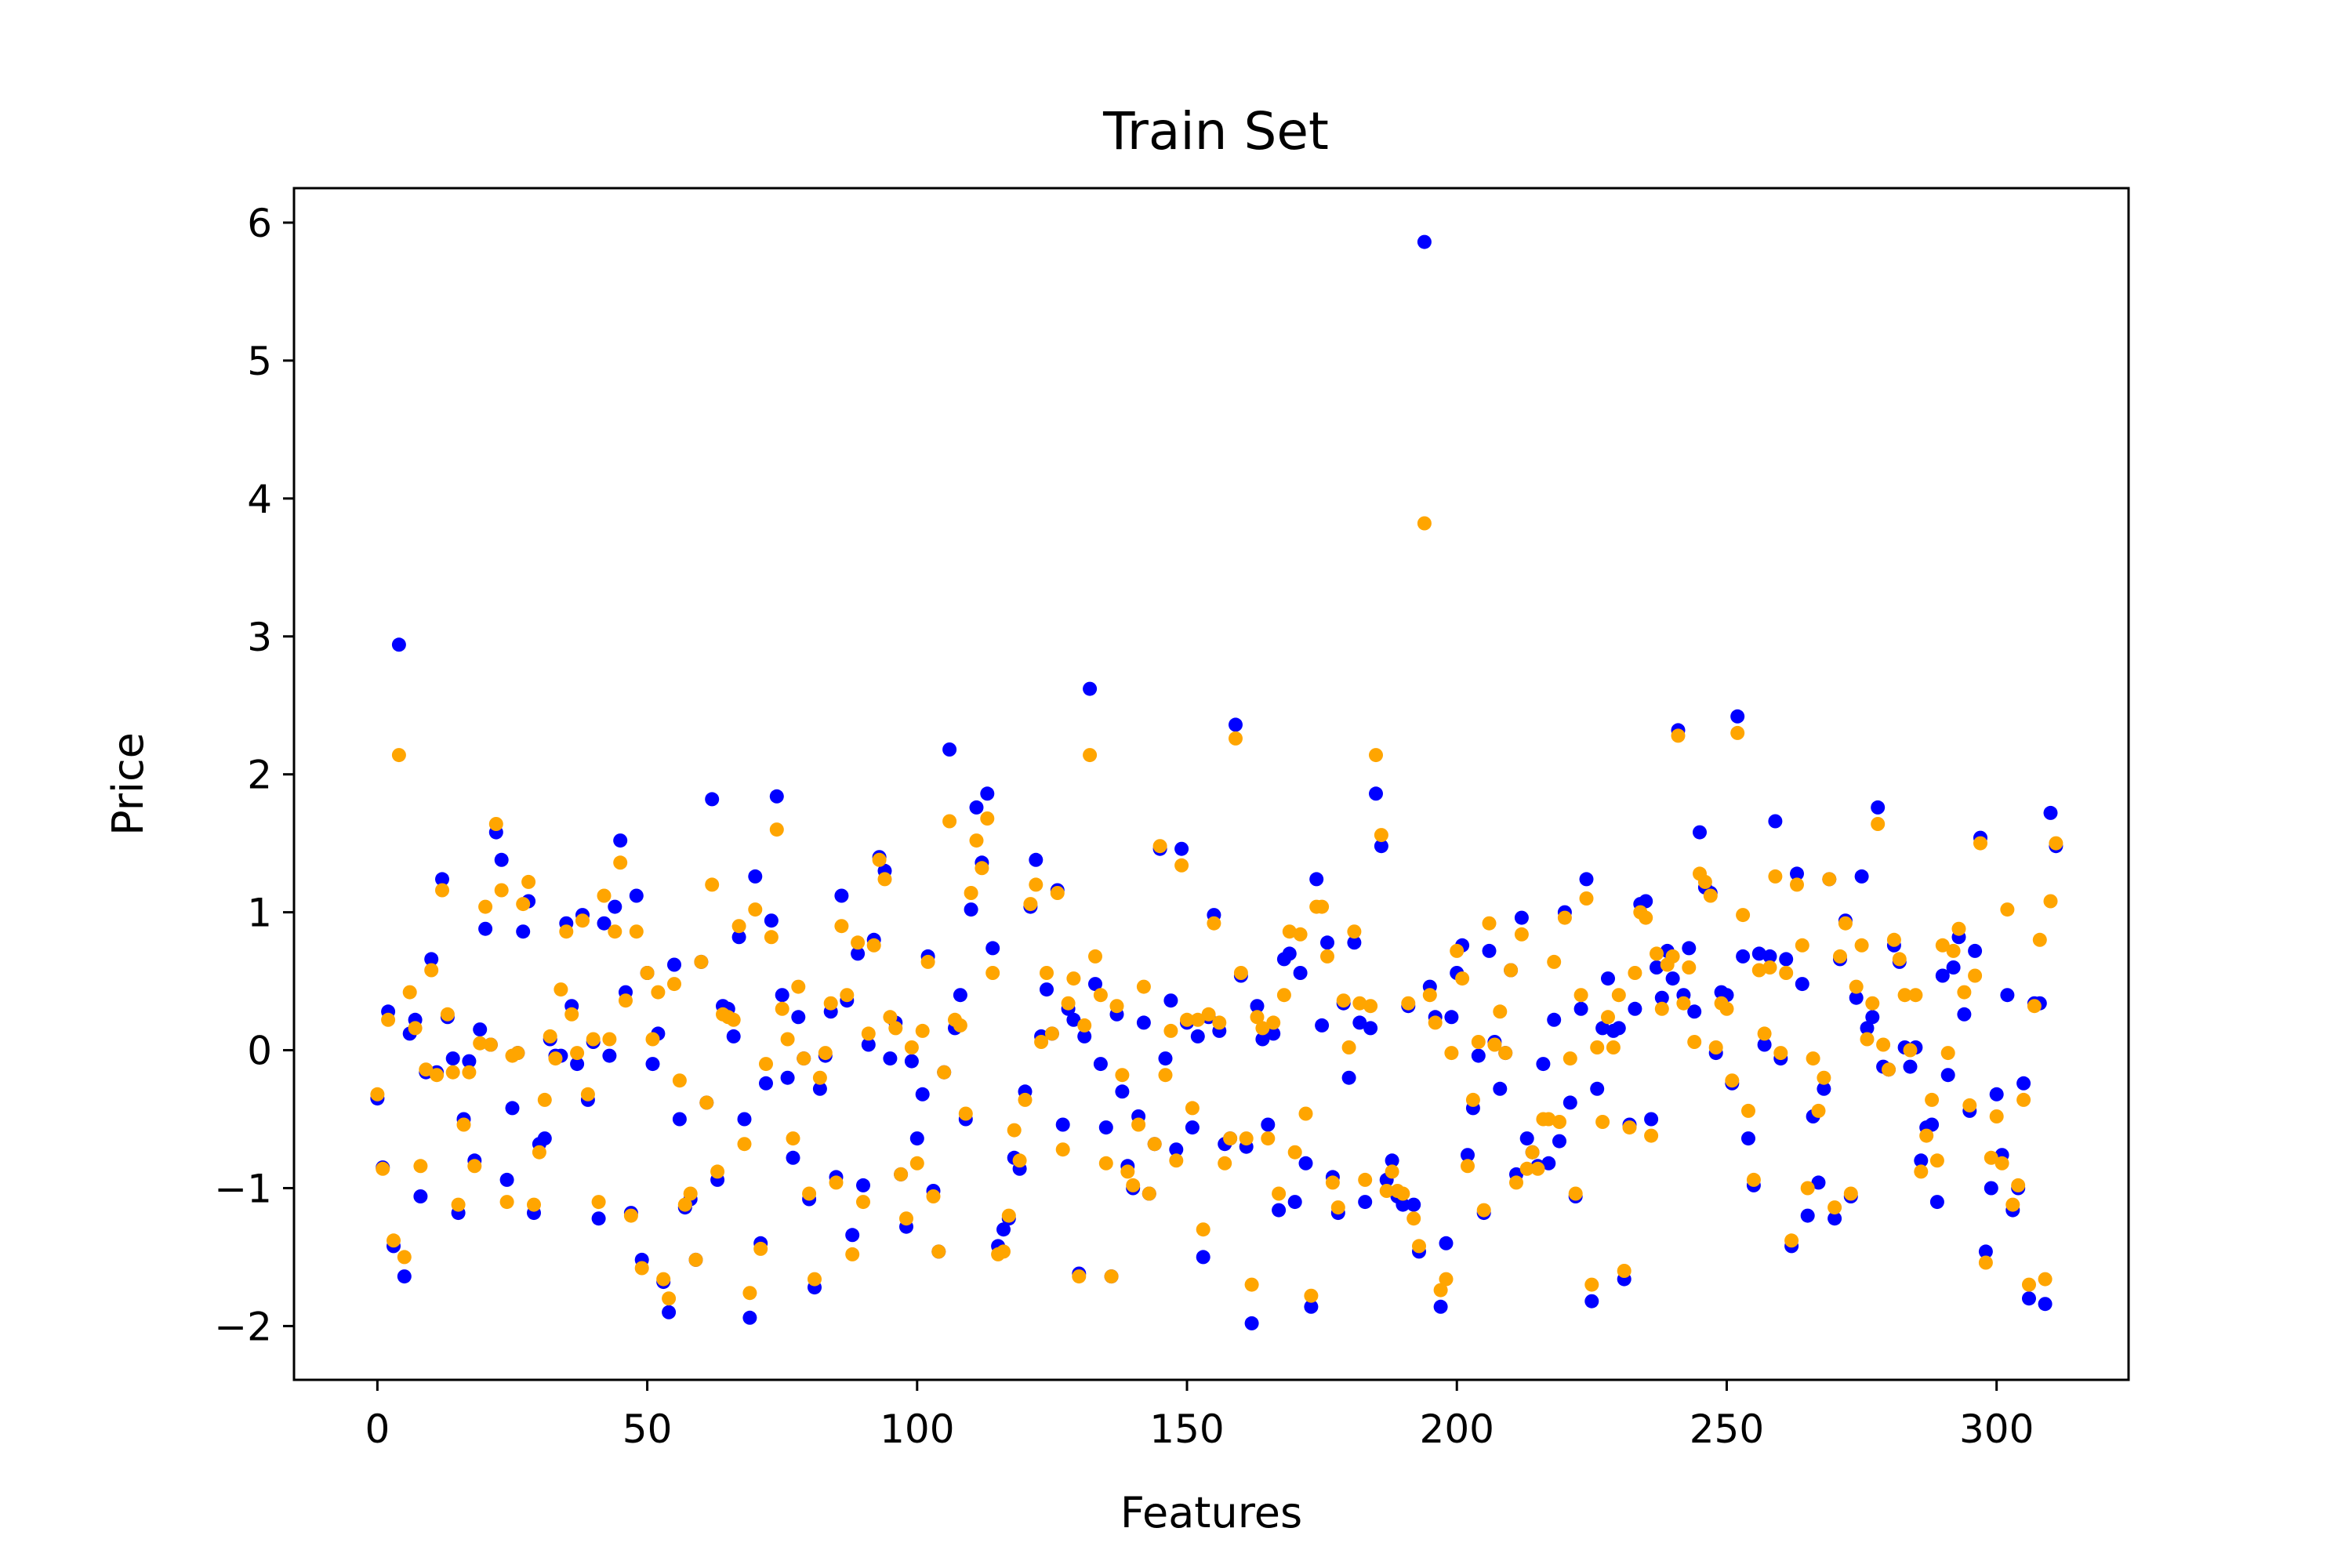 This screenshot has width=2352, height=1568. What do you see at coordinates (128, 784) in the screenshot?
I see `y-axis-label: Price` at bounding box center [128, 784].